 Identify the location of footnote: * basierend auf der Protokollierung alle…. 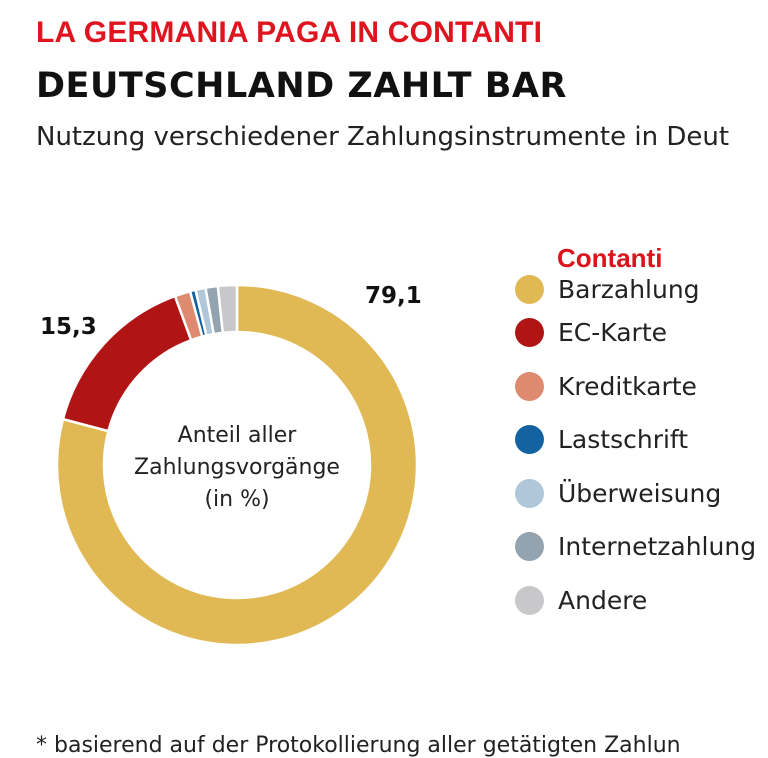
(358, 745).